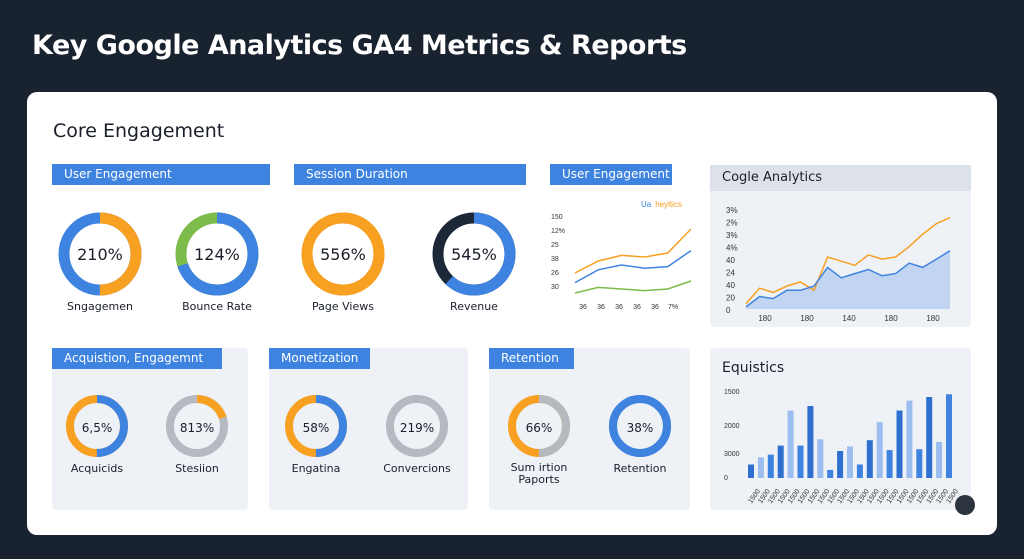 The width and height of the screenshot is (1024, 559). What do you see at coordinates (732, 454) in the screenshot?
I see `bar-chart-ytick: 3000` at bounding box center [732, 454].